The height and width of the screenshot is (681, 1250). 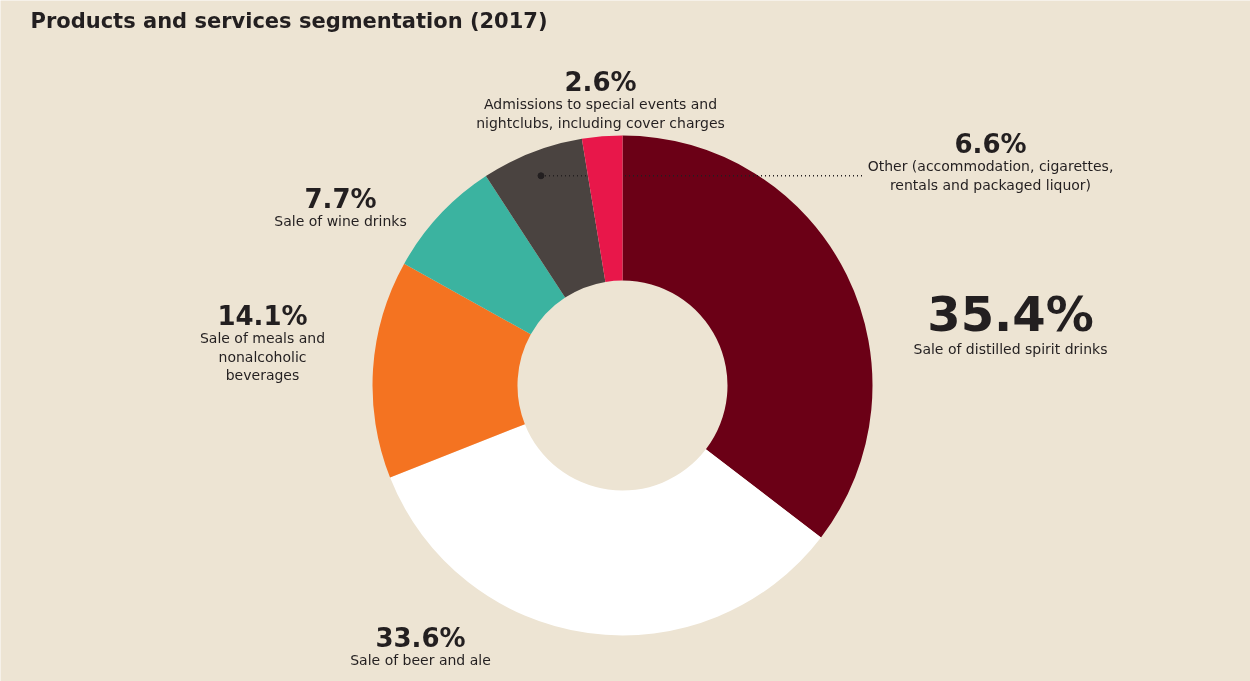 What do you see at coordinates (1010, 348) in the screenshot?
I see `slice-label: Sale of distilled spirit drinks` at bounding box center [1010, 348].